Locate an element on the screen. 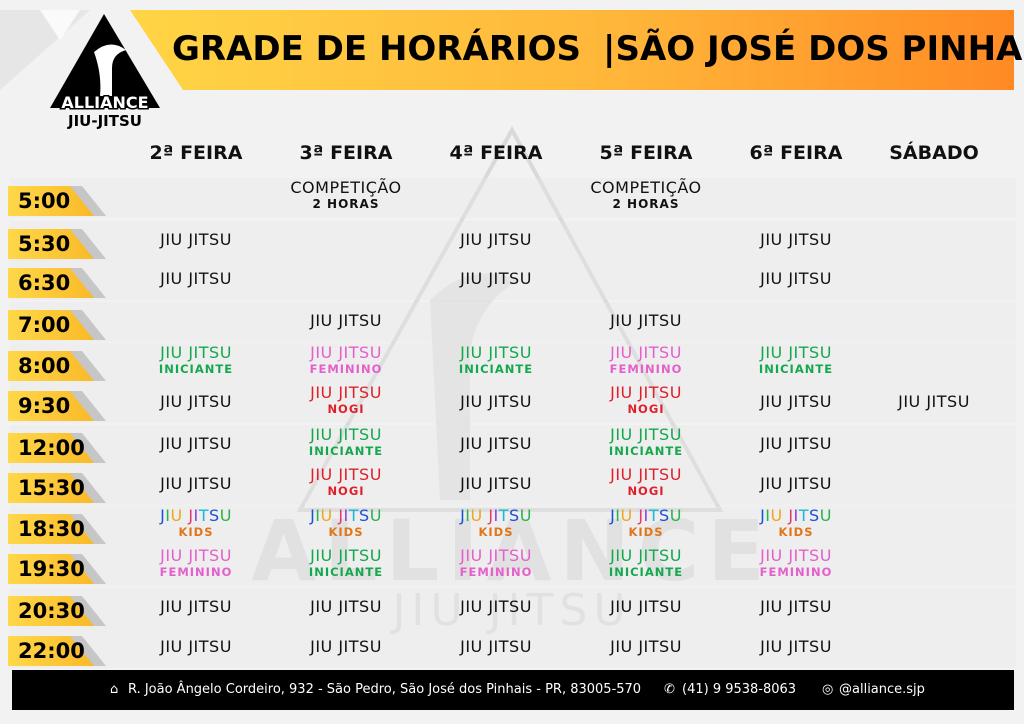 This screenshot has width=1024, height=724. time-label: 18:30 is located at coordinates (51, 529).